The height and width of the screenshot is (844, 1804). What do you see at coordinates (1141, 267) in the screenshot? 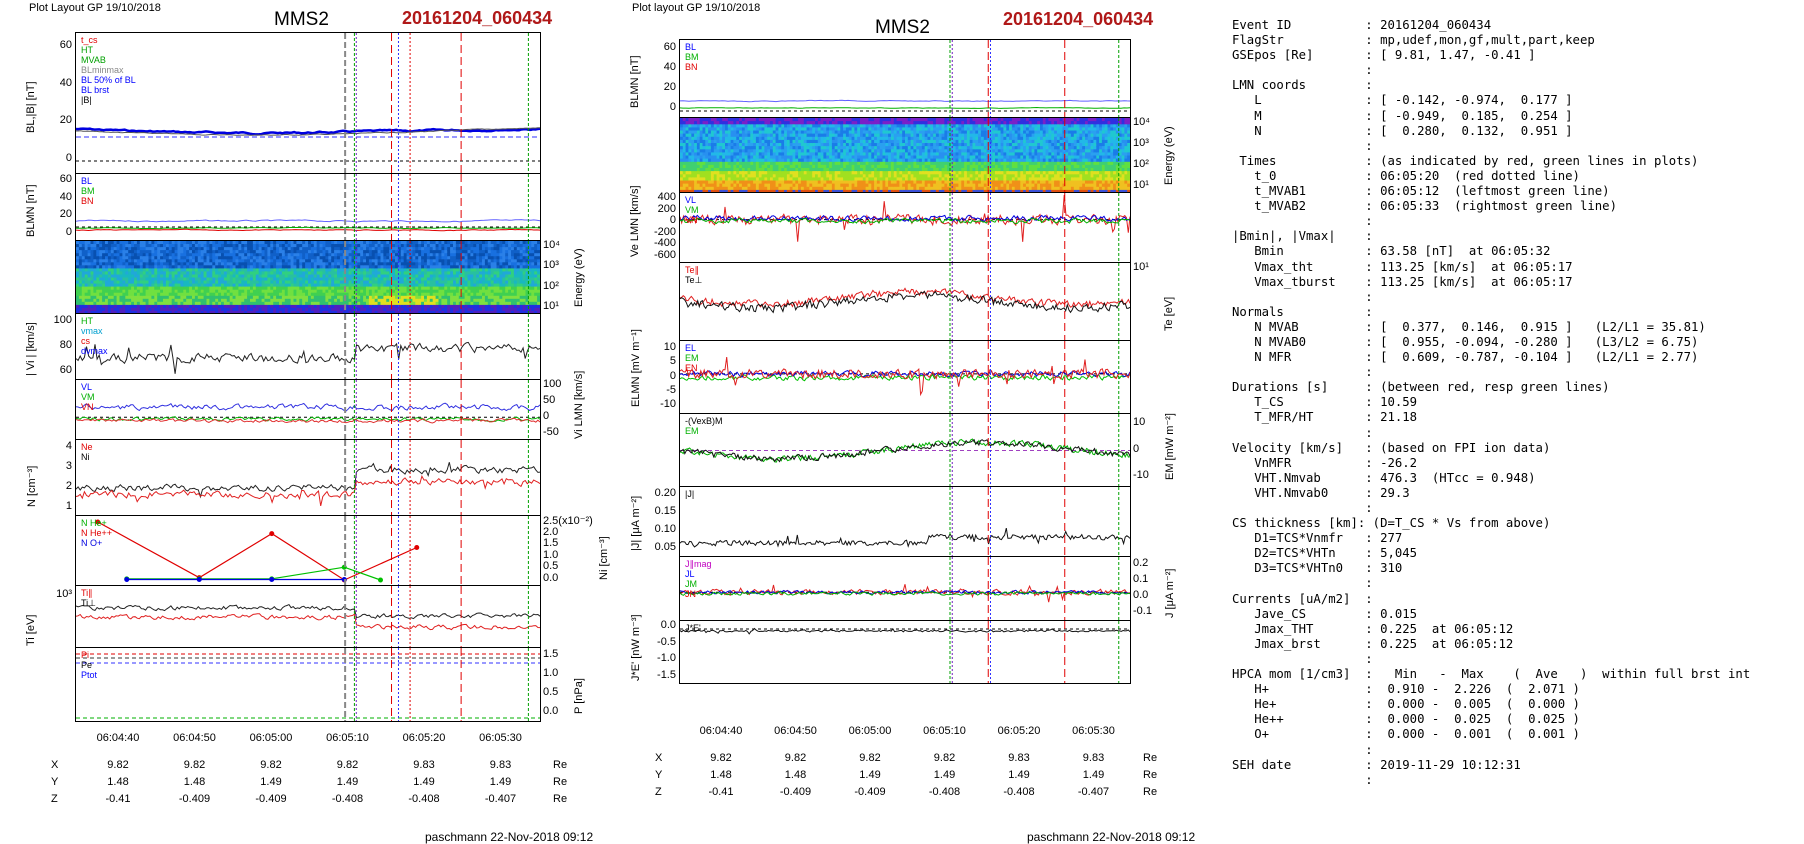
I see `right-tick-label: 10¹` at bounding box center [1141, 267].